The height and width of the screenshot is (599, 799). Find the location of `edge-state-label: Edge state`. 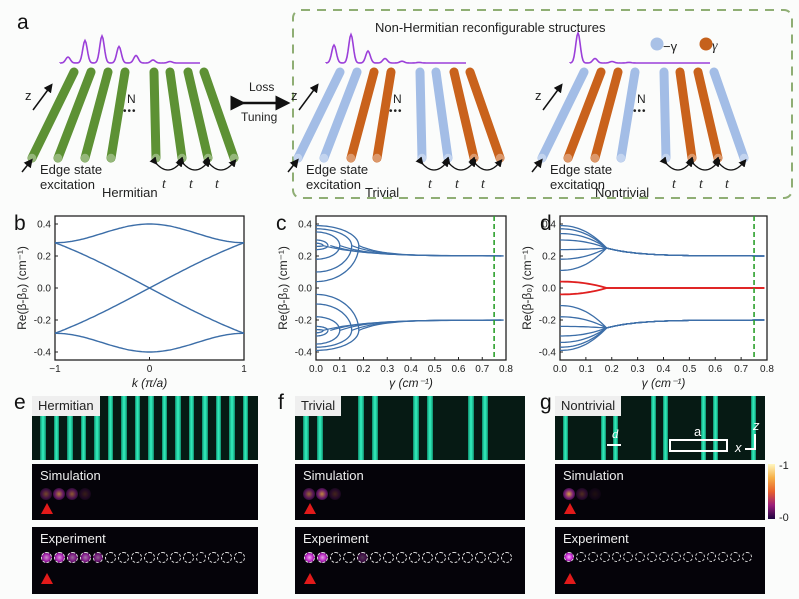

edge-state-label: Edge state is located at coordinates (71, 169).